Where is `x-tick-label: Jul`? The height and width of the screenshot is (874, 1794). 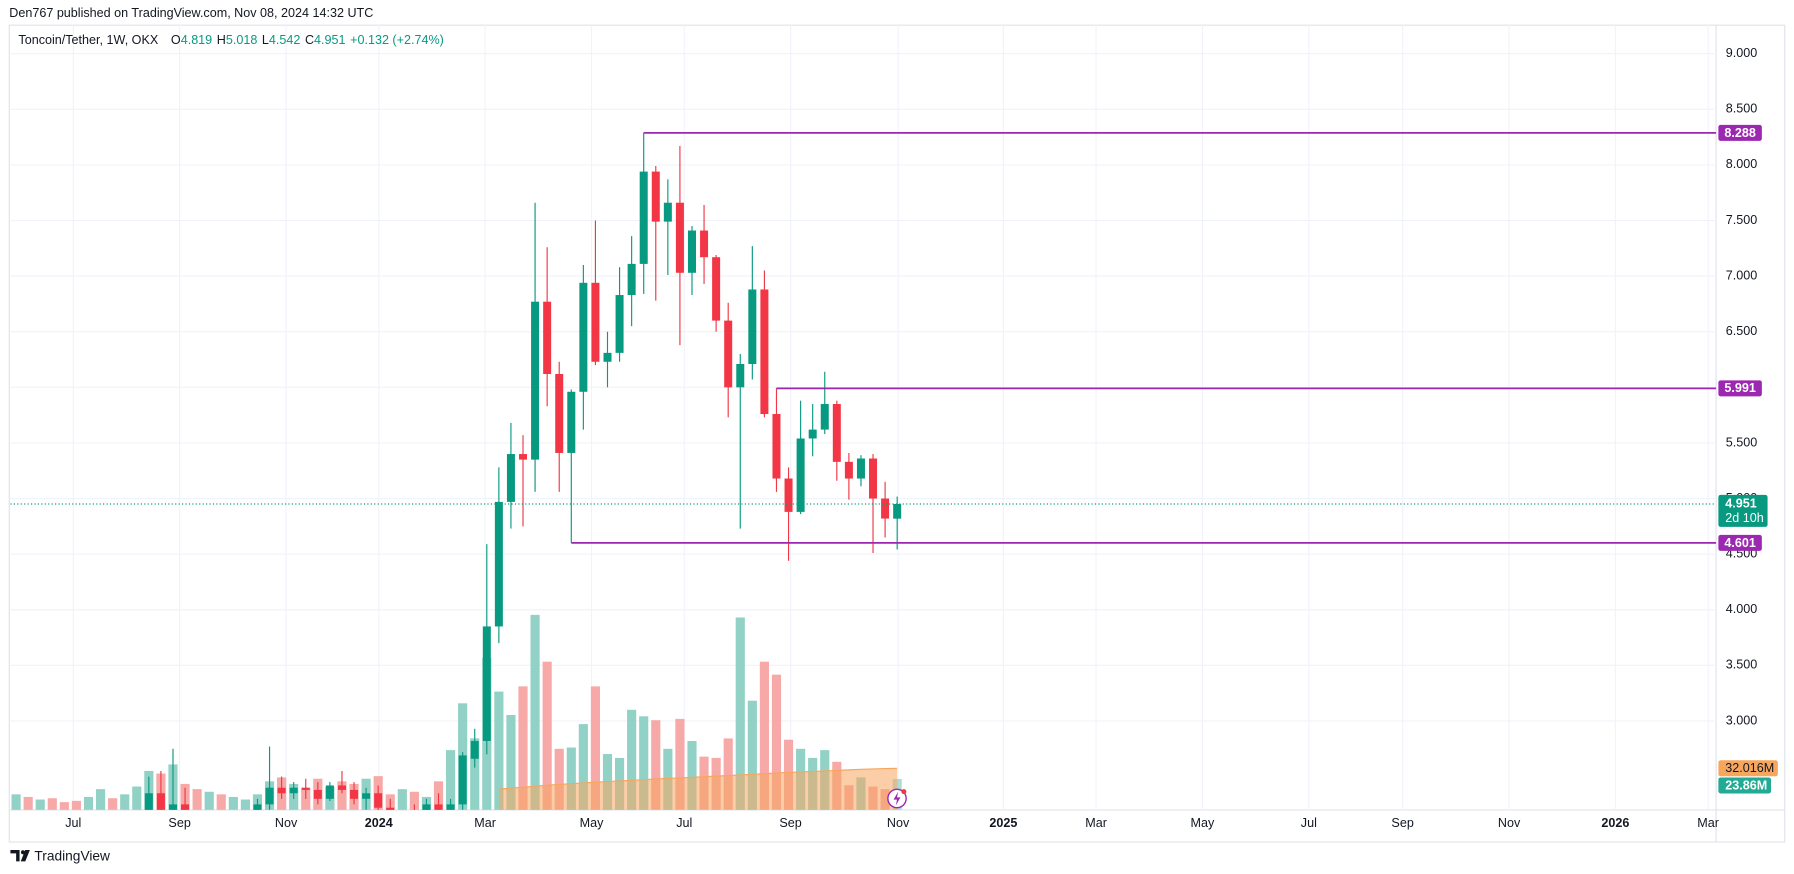
x-tick-label: Jul is located at coordinates (1309, 823).